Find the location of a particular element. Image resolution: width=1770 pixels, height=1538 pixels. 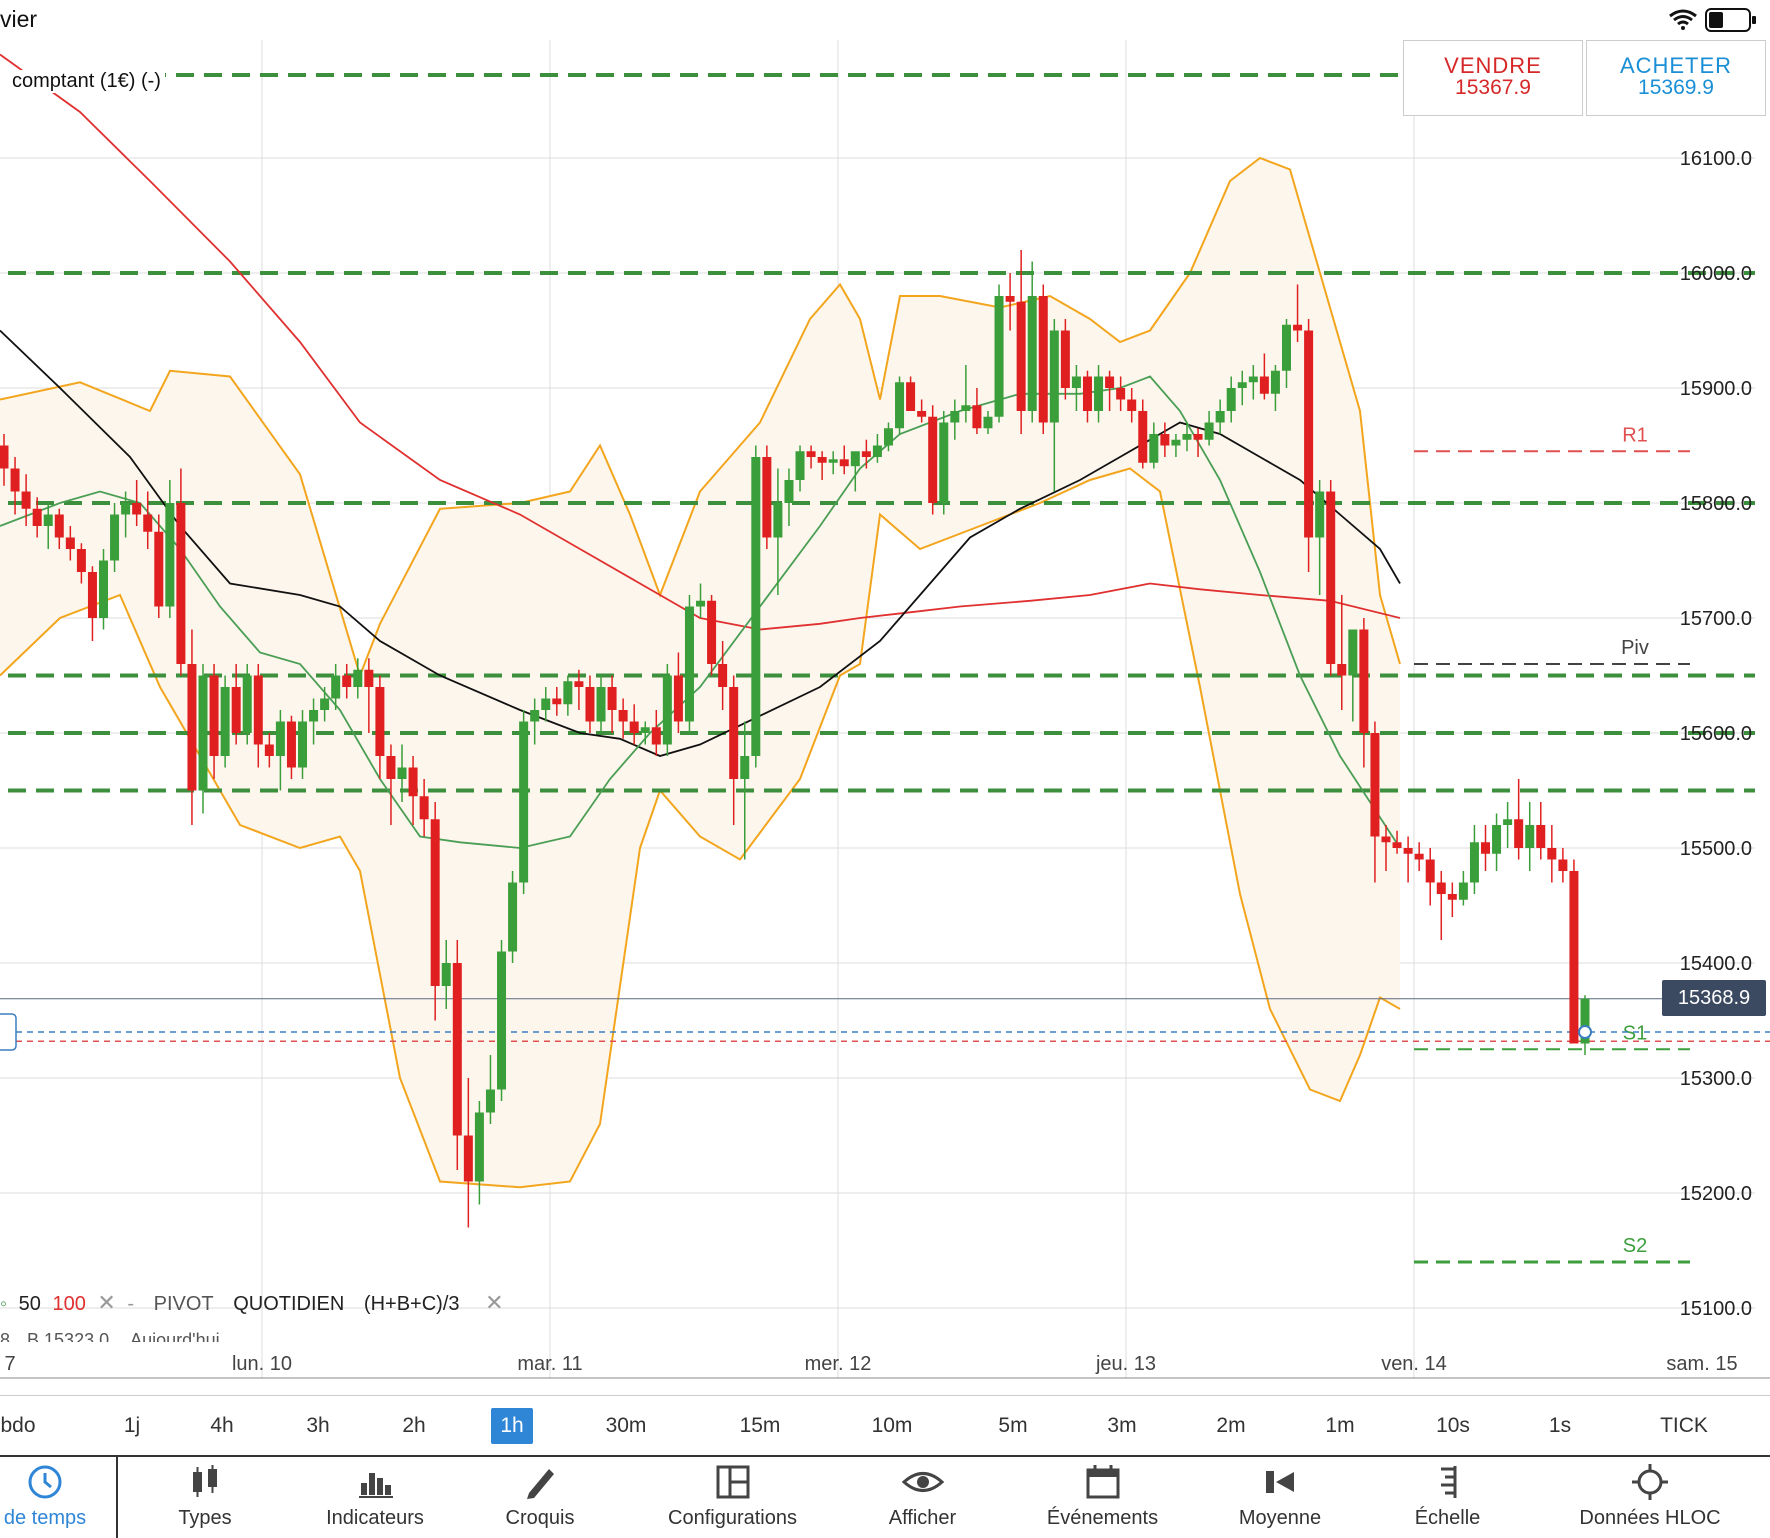

timeframe-2m: 2m is located at coordinates (1231, 1425).